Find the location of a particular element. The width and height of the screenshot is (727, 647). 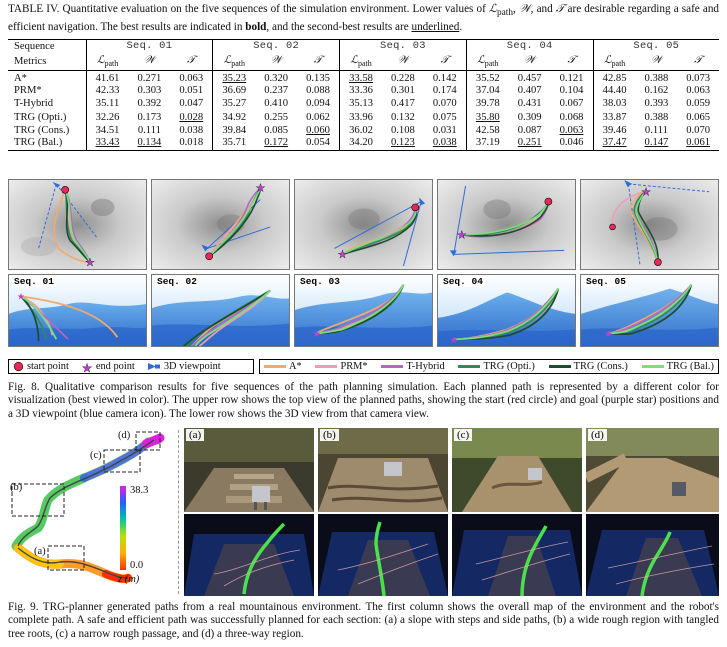

table-cell: 0.228 is located at coordinates (402, 79).